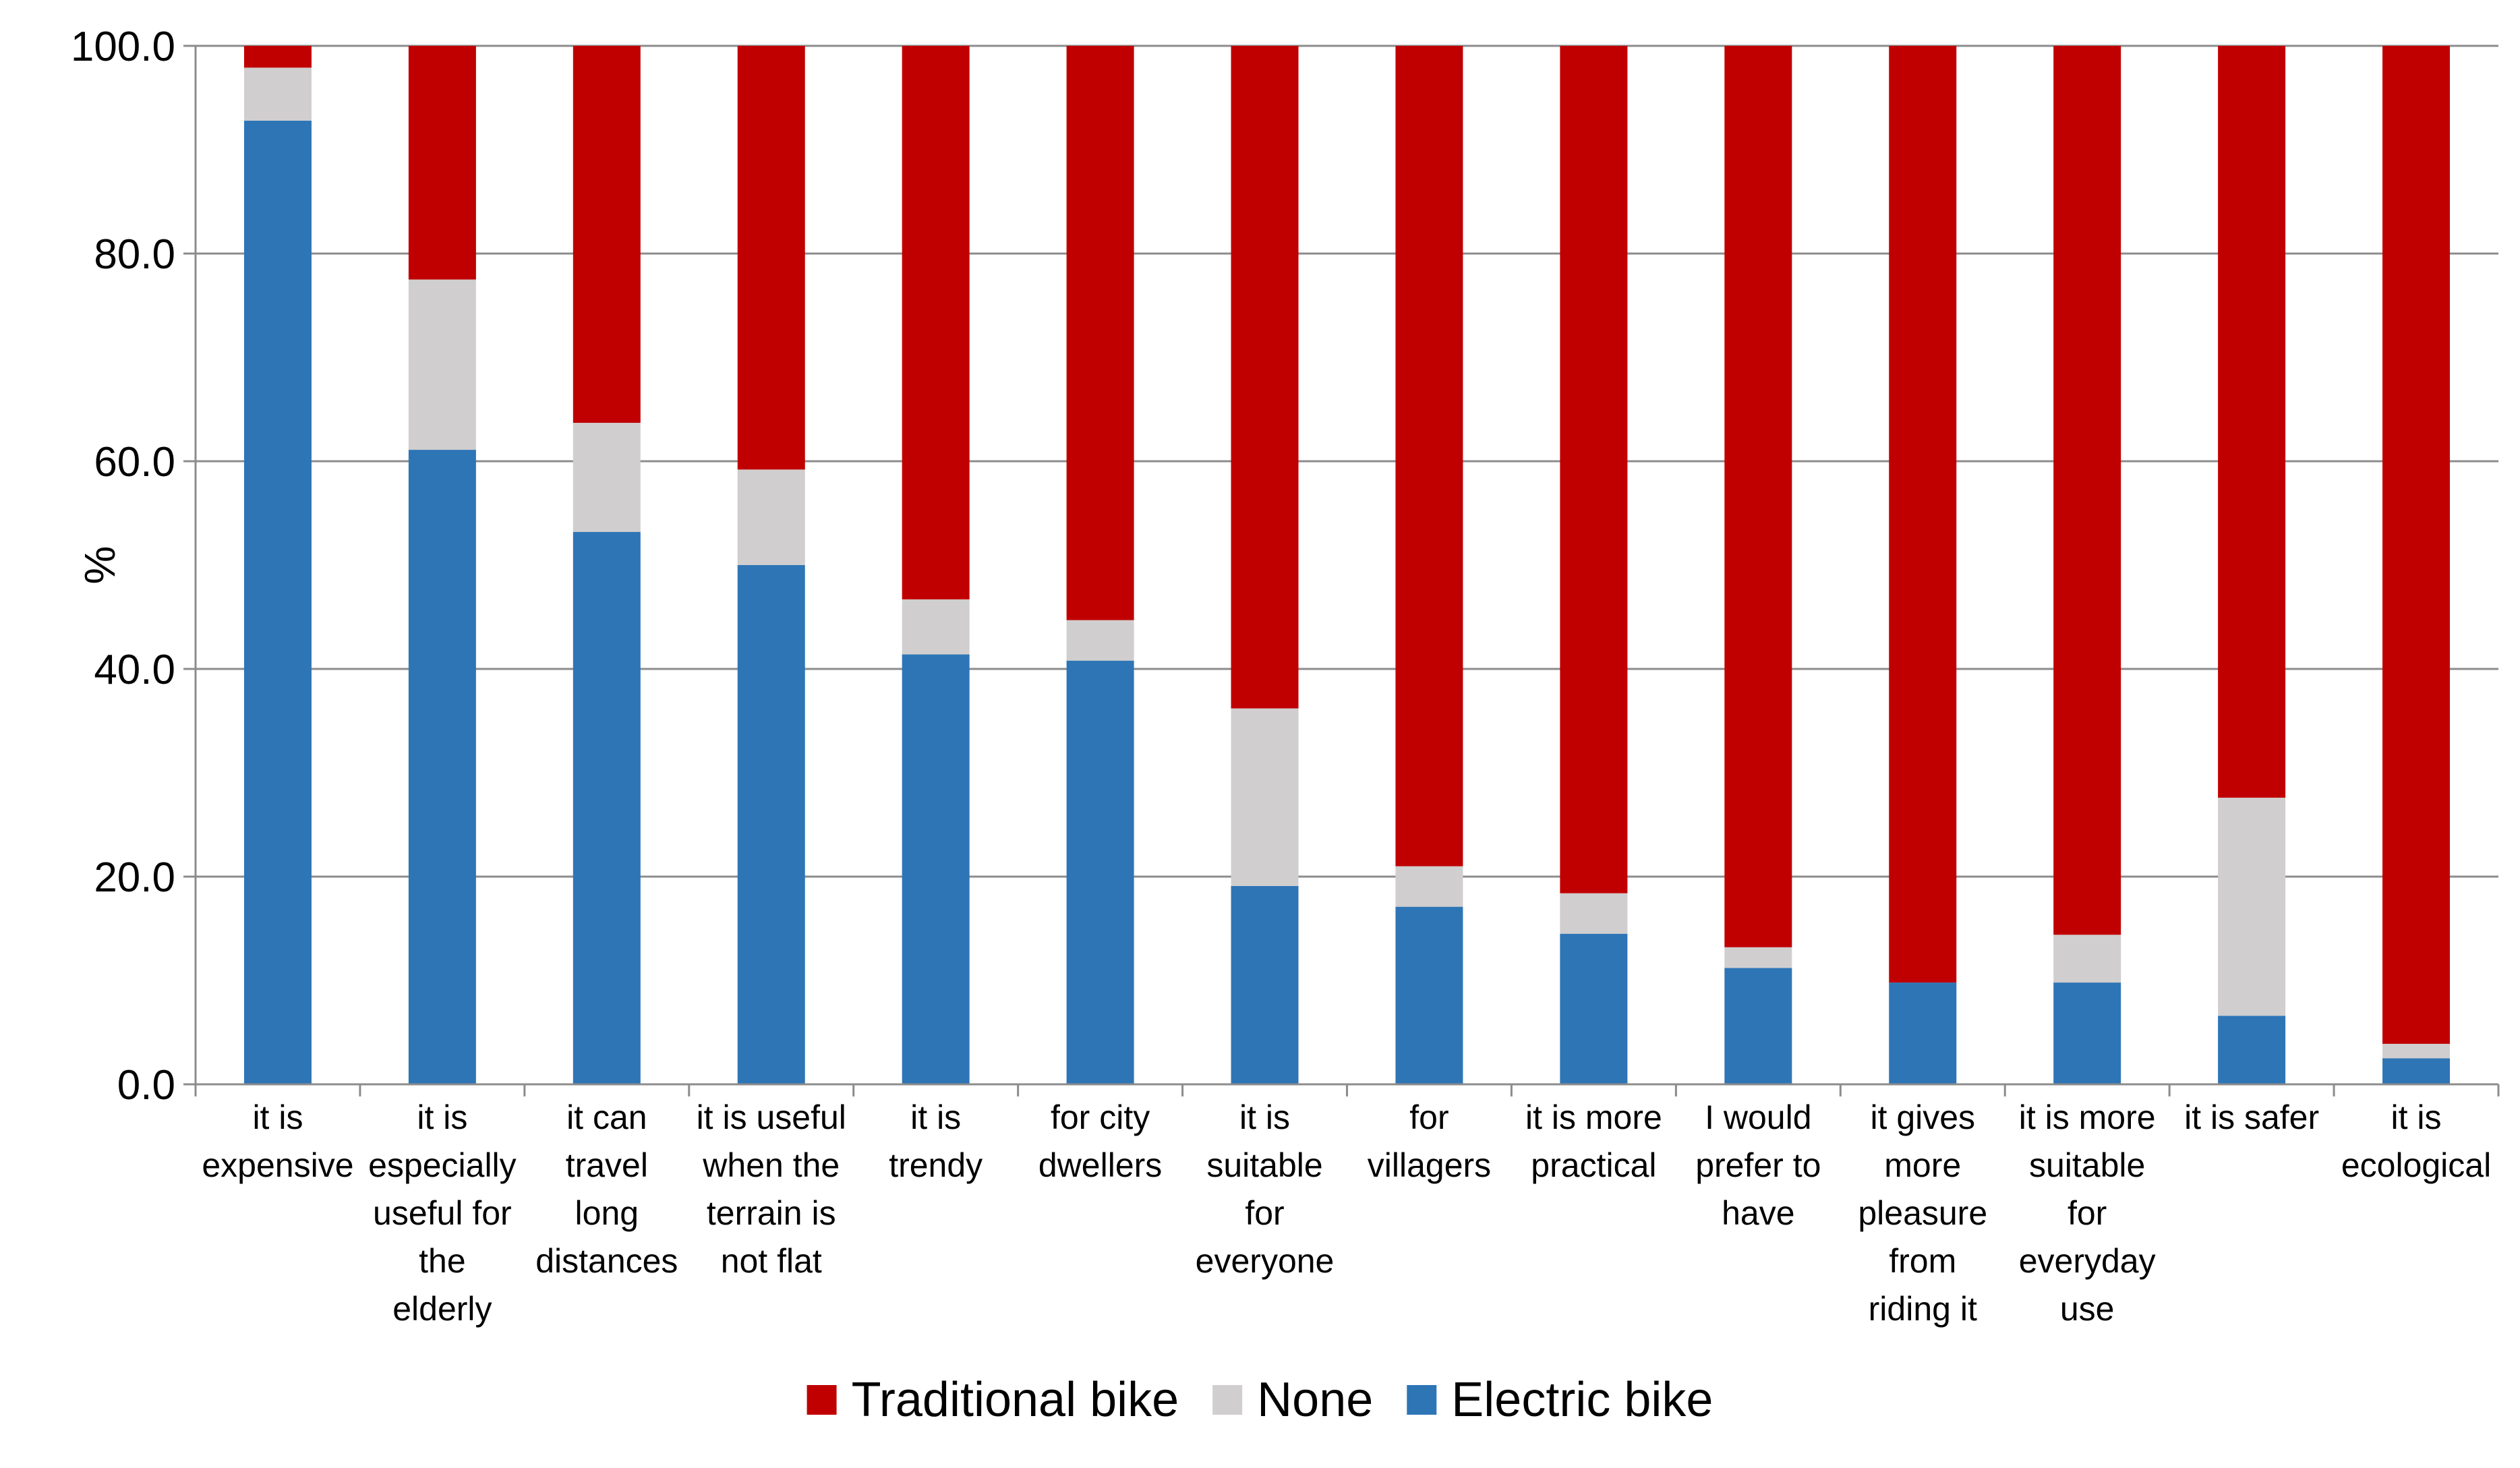 This screenshot has height=1468, width=2520. What do you see at coordinates (607, 1189) in the screenshot?
I see `x-tick-label: it can travel long distances` at bounding box center [607, 1189].